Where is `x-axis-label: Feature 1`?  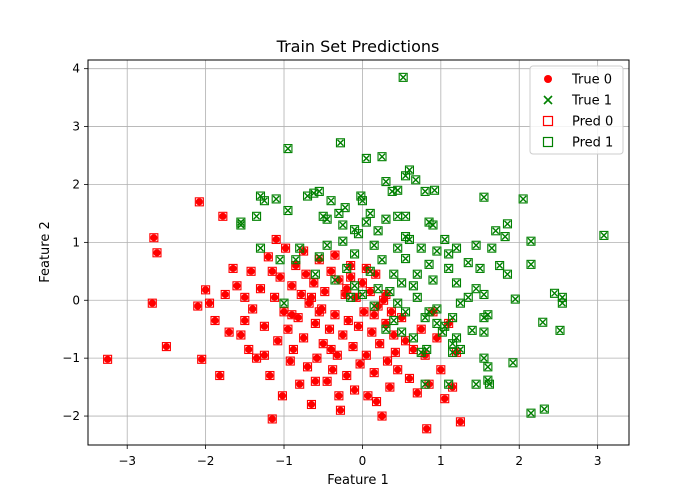
x-axis-label: Feature 1 is located at coordinates (358, 480).